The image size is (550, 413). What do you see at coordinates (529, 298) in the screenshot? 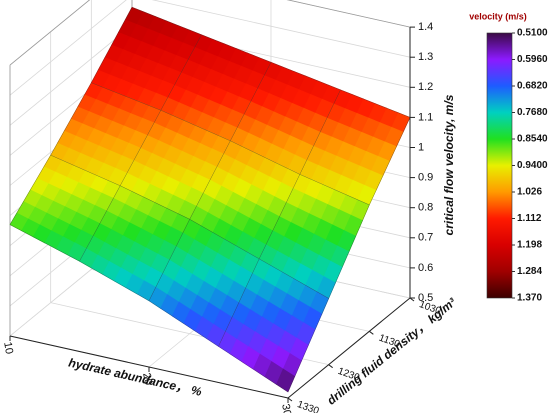
I see `colorbar-tick-label: 1.370` at bounding box center [529, 298].